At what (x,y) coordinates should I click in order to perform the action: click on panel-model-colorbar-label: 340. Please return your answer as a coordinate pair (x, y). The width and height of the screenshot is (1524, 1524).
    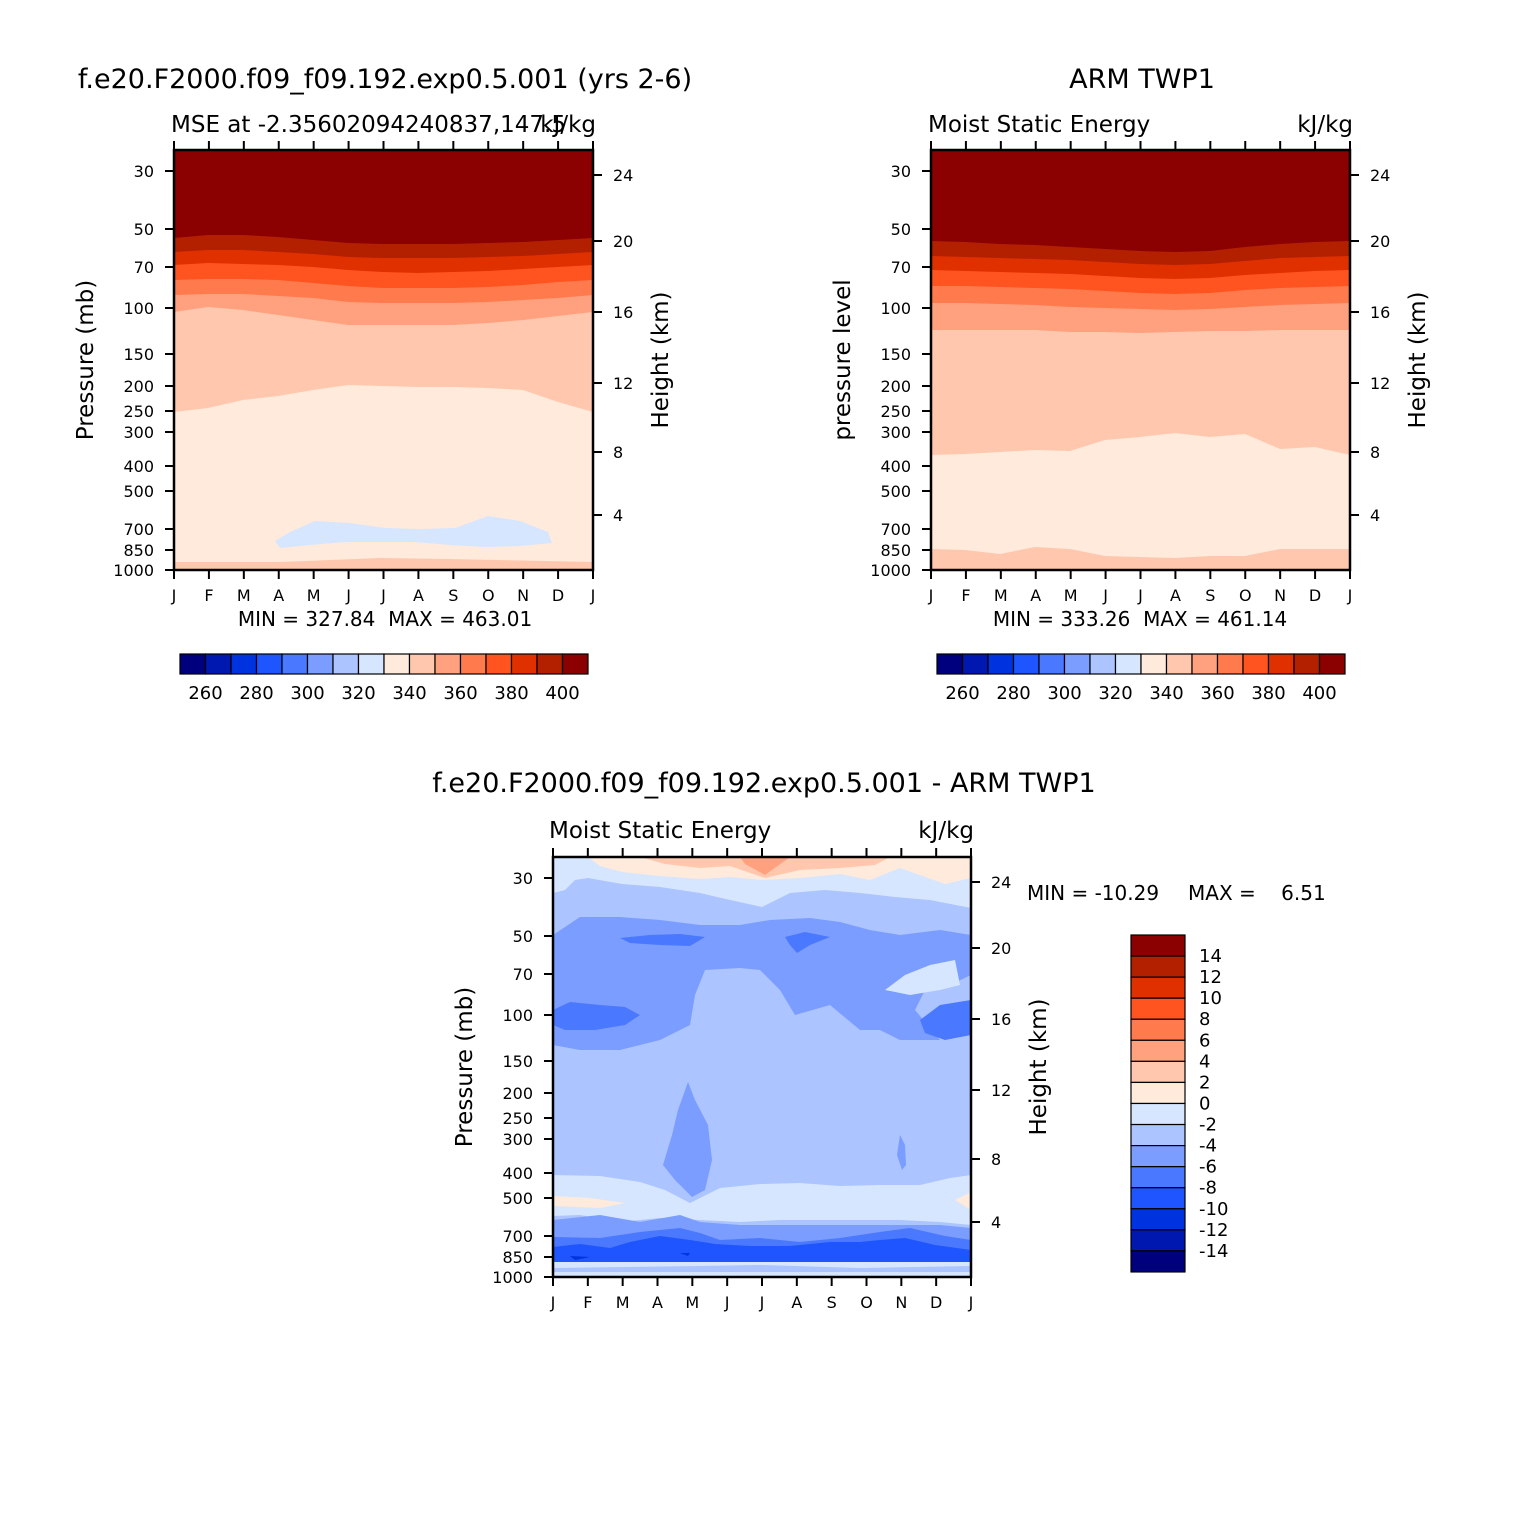
    Looking at the image, I should click on (409, 693).